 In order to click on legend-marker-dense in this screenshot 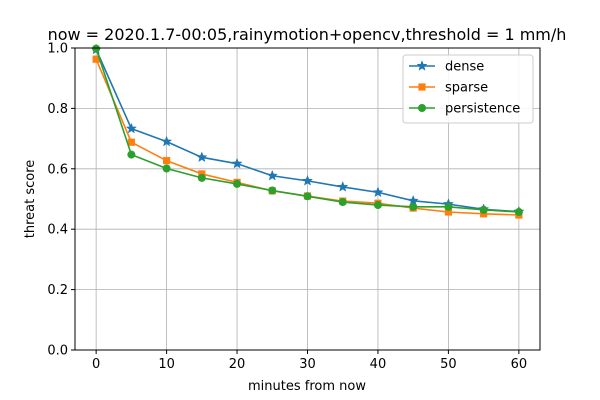, I will do `click(422, 65)`.